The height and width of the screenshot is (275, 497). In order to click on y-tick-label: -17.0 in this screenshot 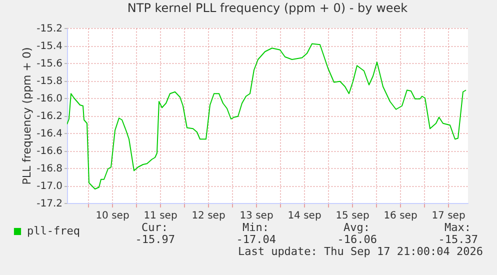, I will do `click(49, 186)`.